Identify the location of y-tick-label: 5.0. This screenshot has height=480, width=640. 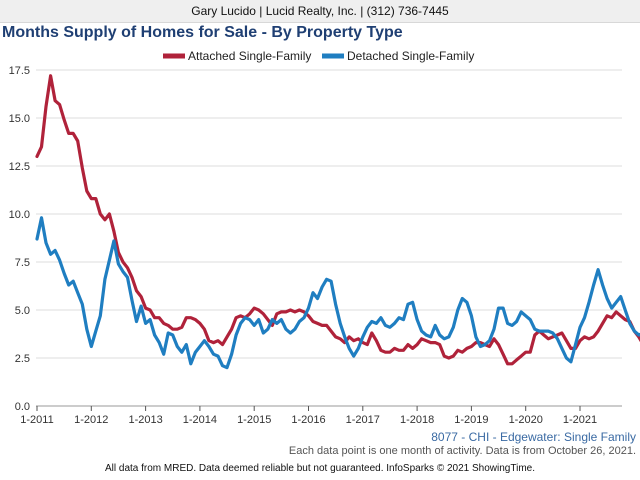
(22, 311).